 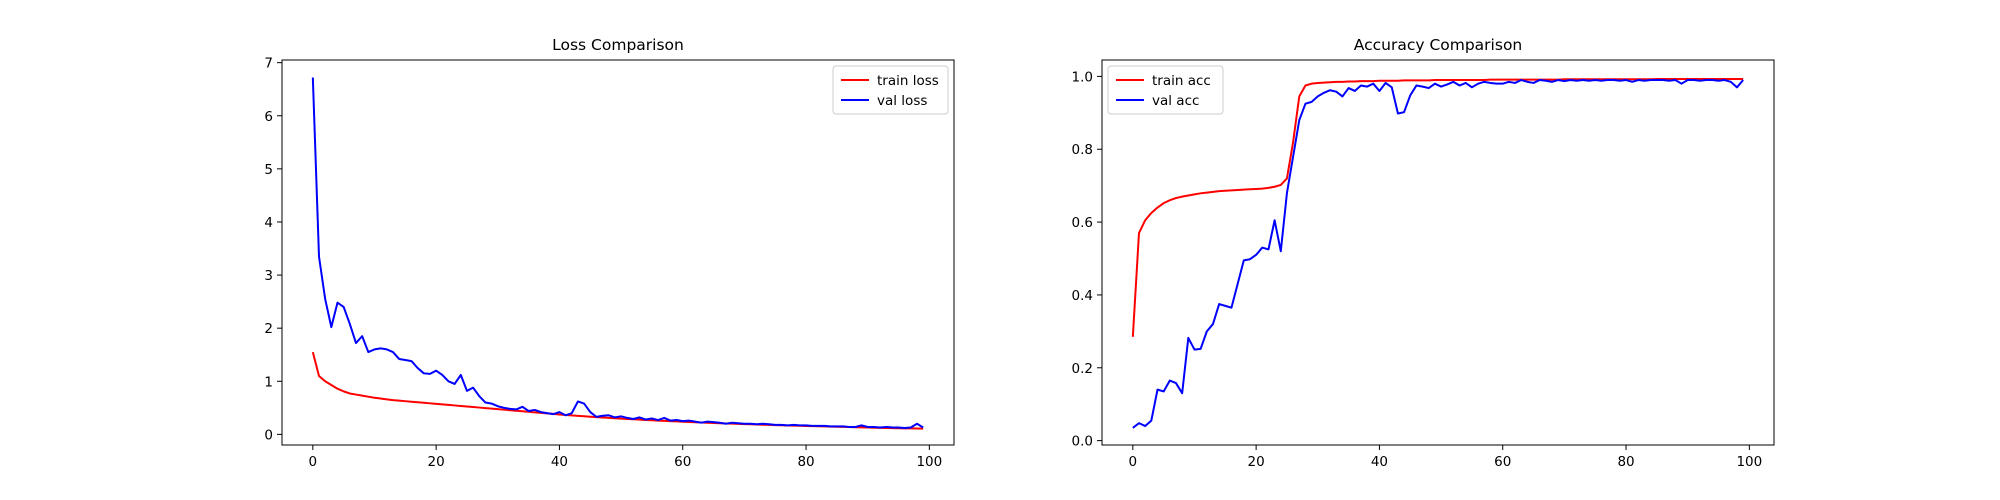 What do you see at coordinates (268, 117) in the screenshot?
I see `y-tick-label: 6` at bounding box center [268, 117].